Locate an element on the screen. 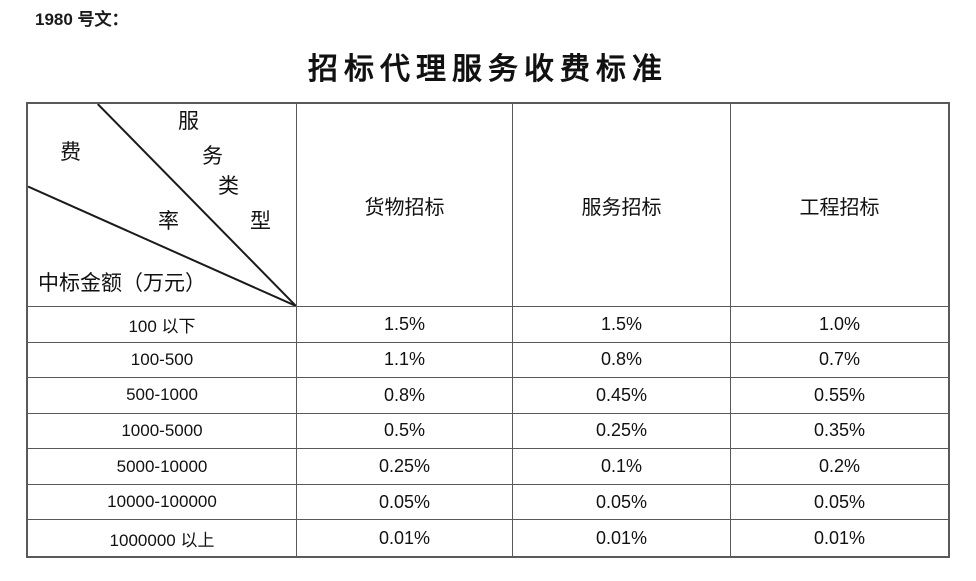 The image size is (976, 581). corner-rate-char: 率 is located at coordinates (168, 221).